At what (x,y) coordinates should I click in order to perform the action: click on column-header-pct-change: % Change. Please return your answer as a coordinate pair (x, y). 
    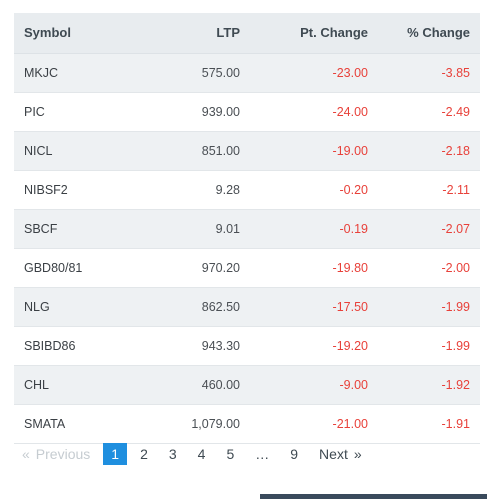
    Looking at the image, I should click on (429, 33).